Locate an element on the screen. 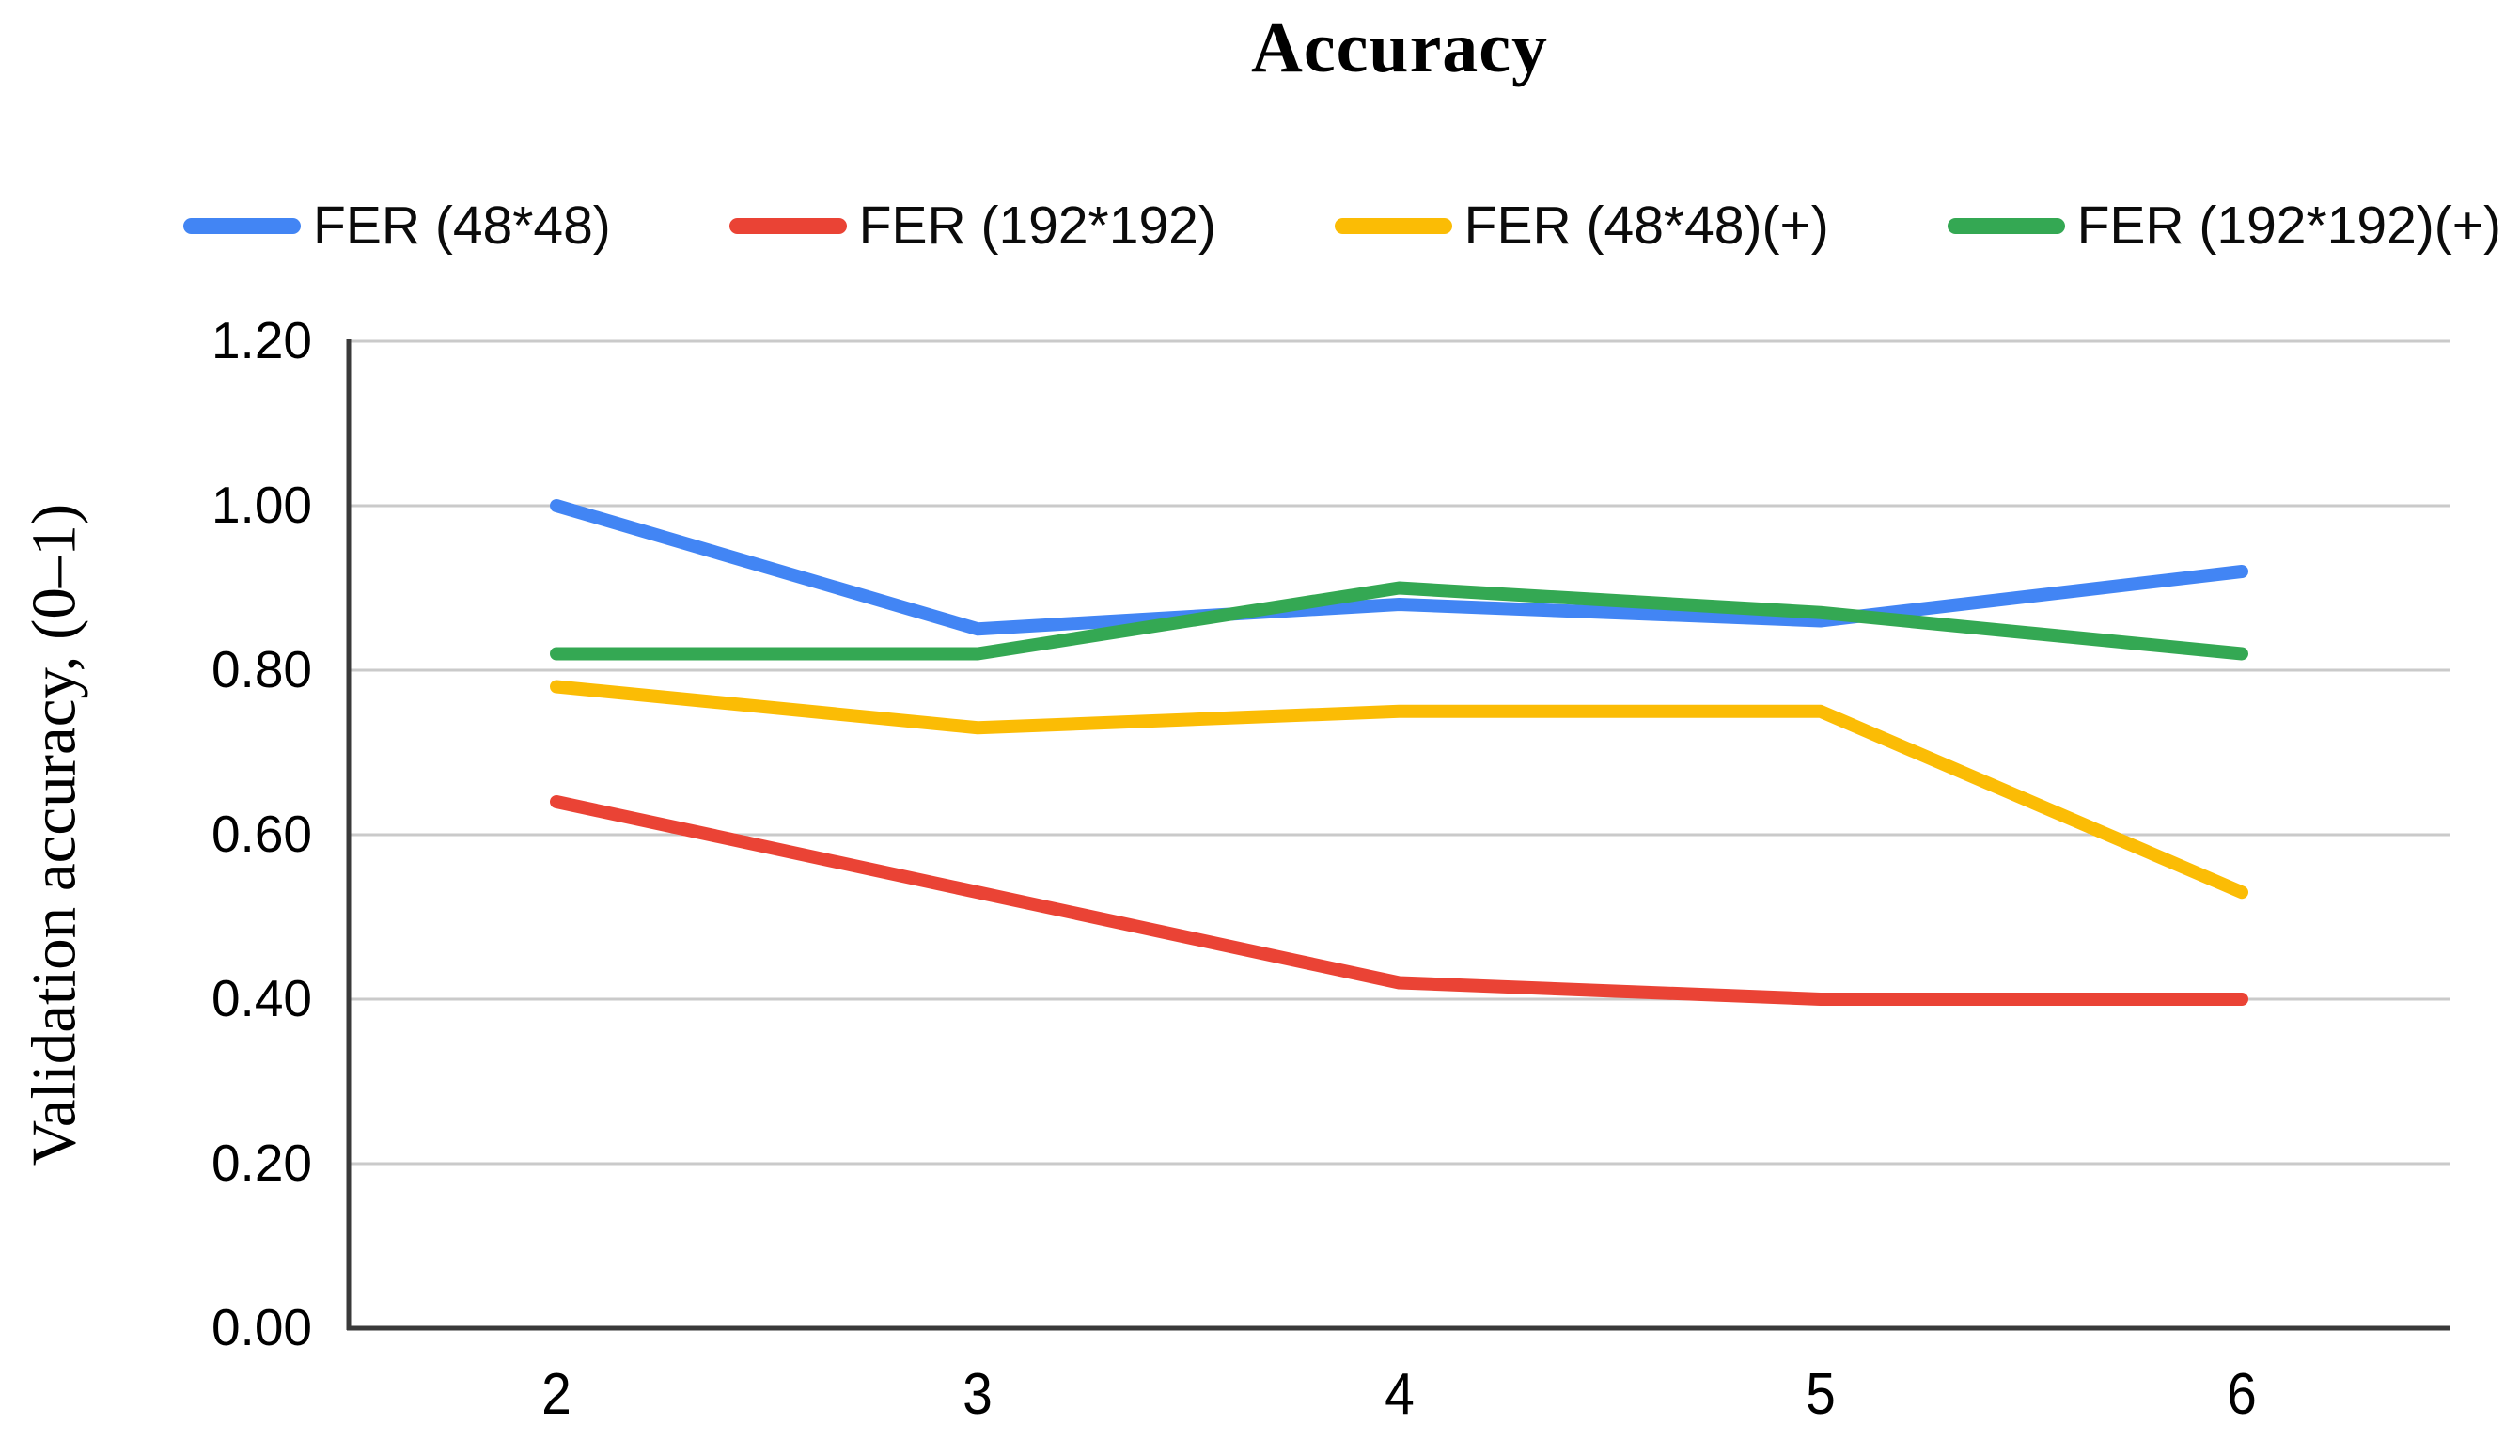 The height and width of the screenshot is (1456, 2520). y-tick-label: 0.40 is located at coordinates (261, 998).